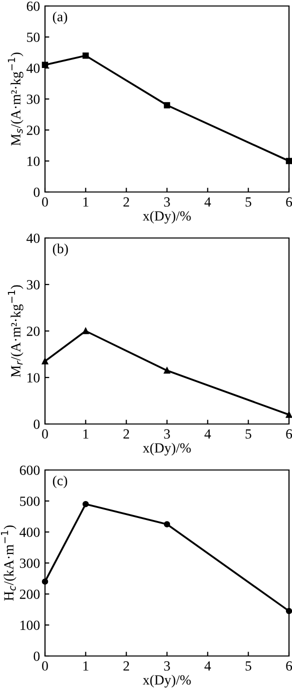 This screenshot has width=292, height=694. I want to click on y-axis-title: M$_{s}$/(A·m²·kg$^{−1}$), so click(16, 99).